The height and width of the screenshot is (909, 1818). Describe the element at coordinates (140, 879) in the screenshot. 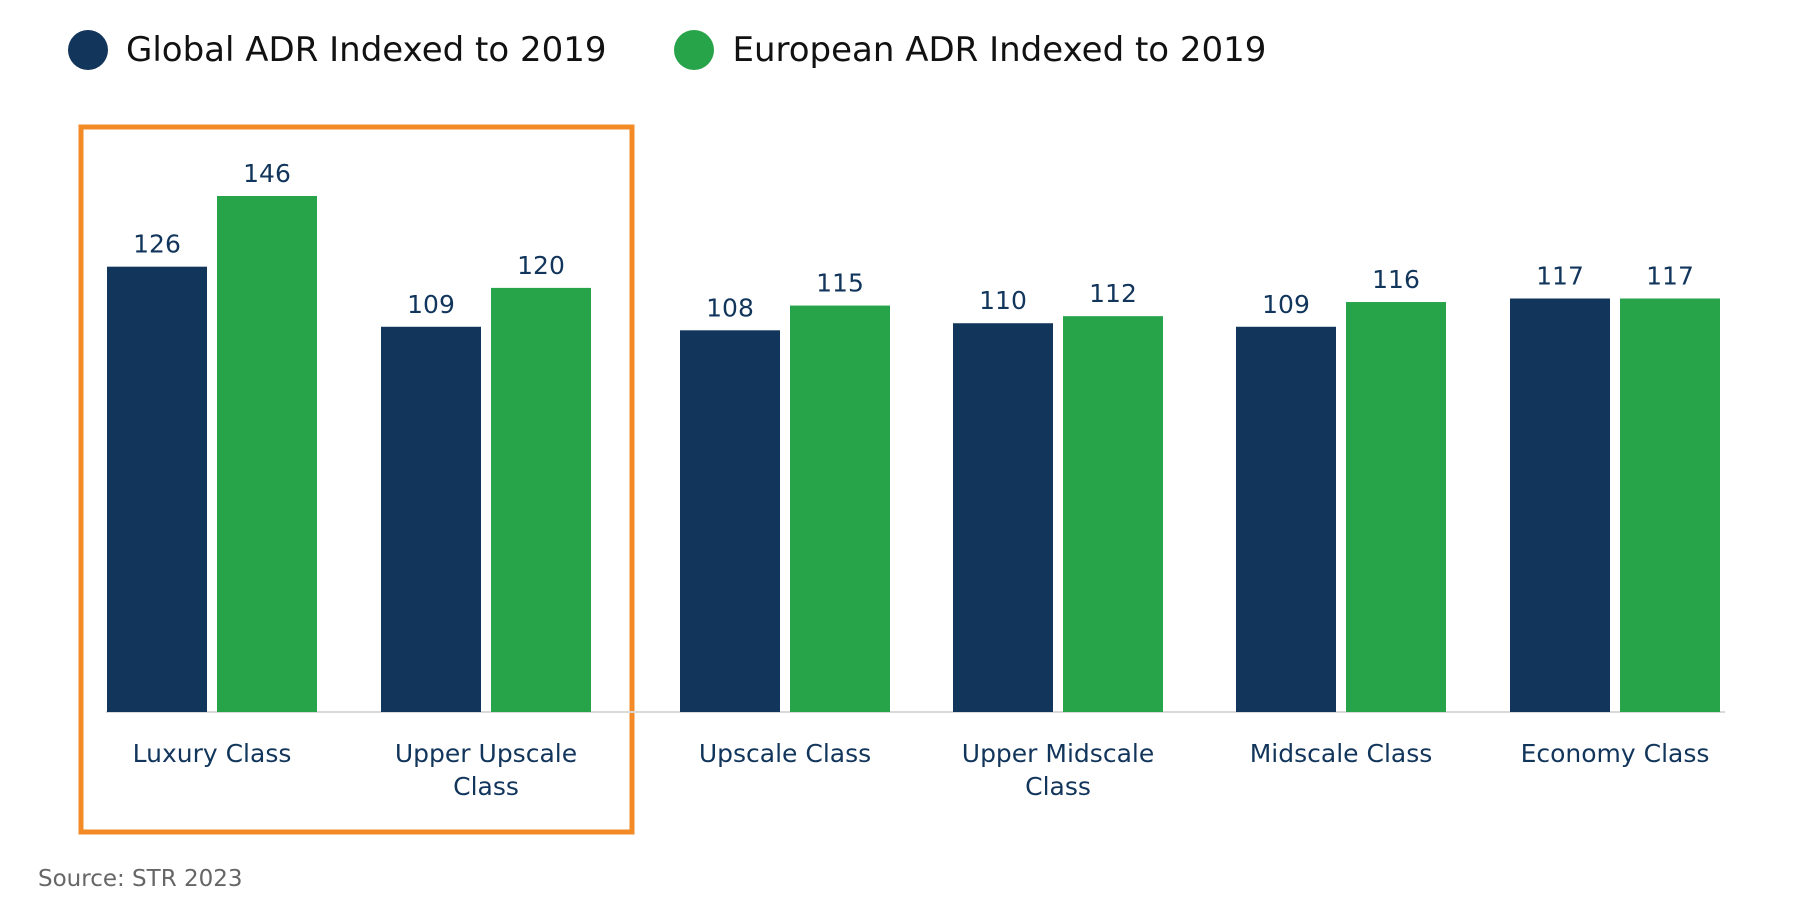

I see `source-note: Source: STR 2023` at that location.